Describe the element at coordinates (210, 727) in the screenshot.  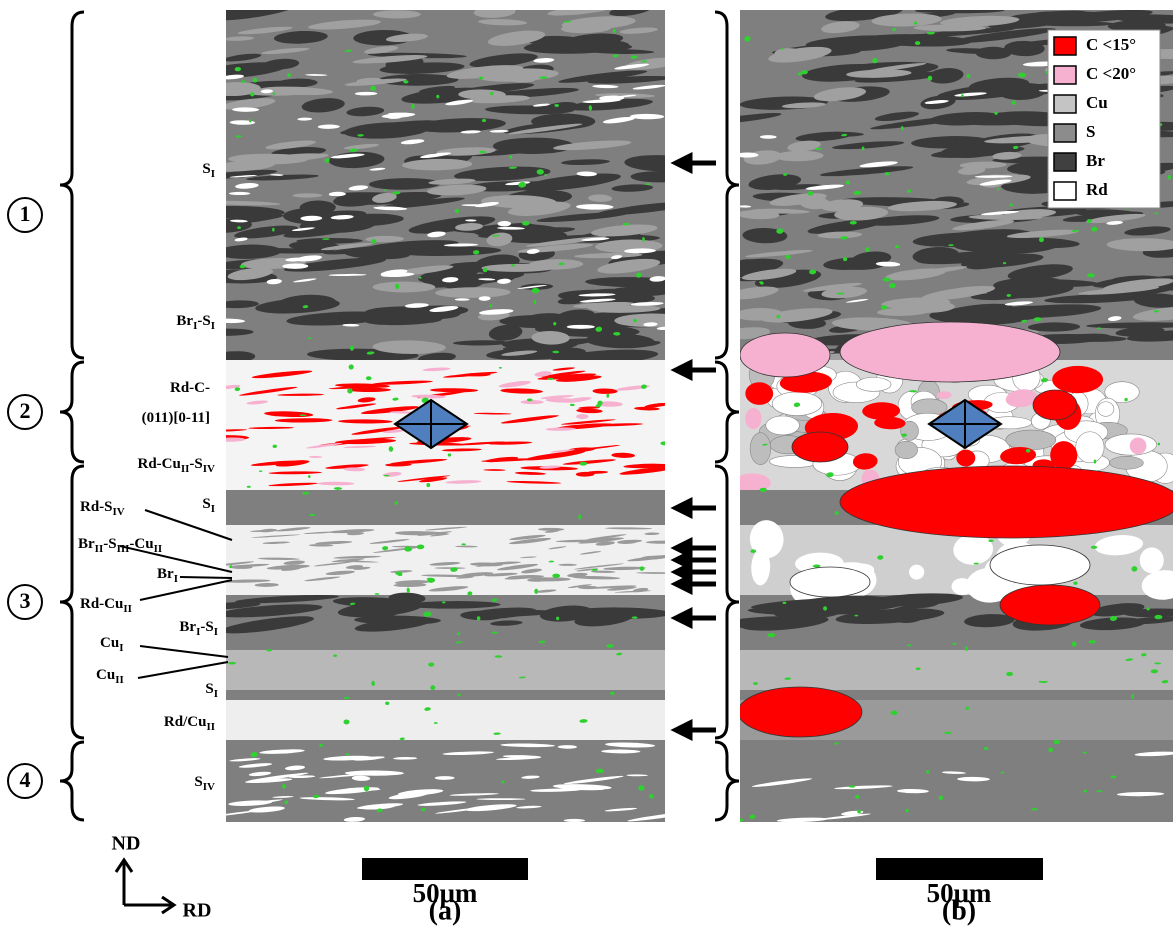
I see `subscript: II` at that location.